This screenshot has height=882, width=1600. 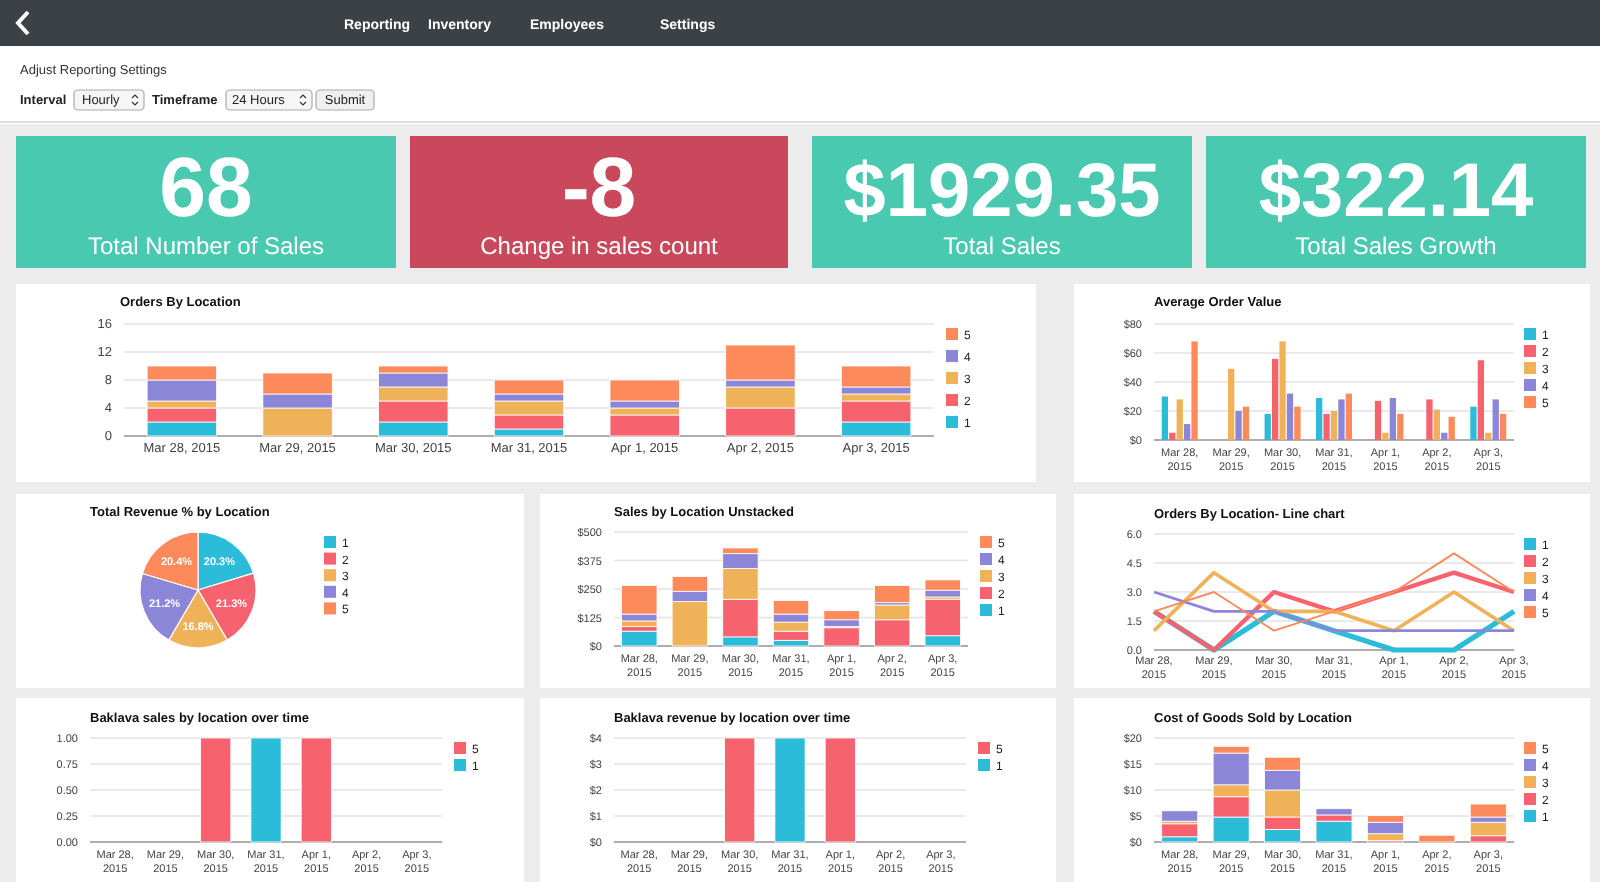 I want to click on text: Total Sales, so click(x=1002, y=246).